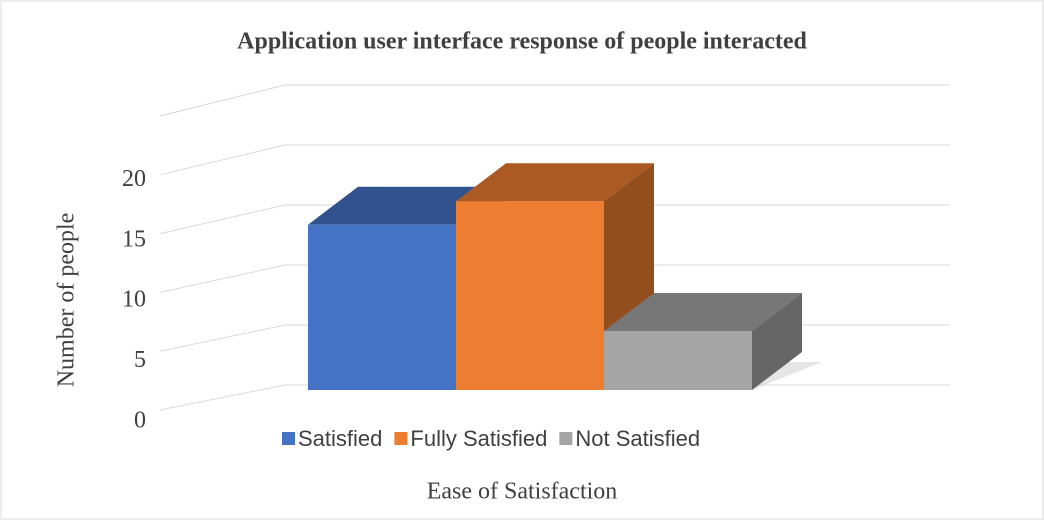 This screenshot has width=1044, height=525. I want to click on y-tick-label: 10, so click(134, 300).